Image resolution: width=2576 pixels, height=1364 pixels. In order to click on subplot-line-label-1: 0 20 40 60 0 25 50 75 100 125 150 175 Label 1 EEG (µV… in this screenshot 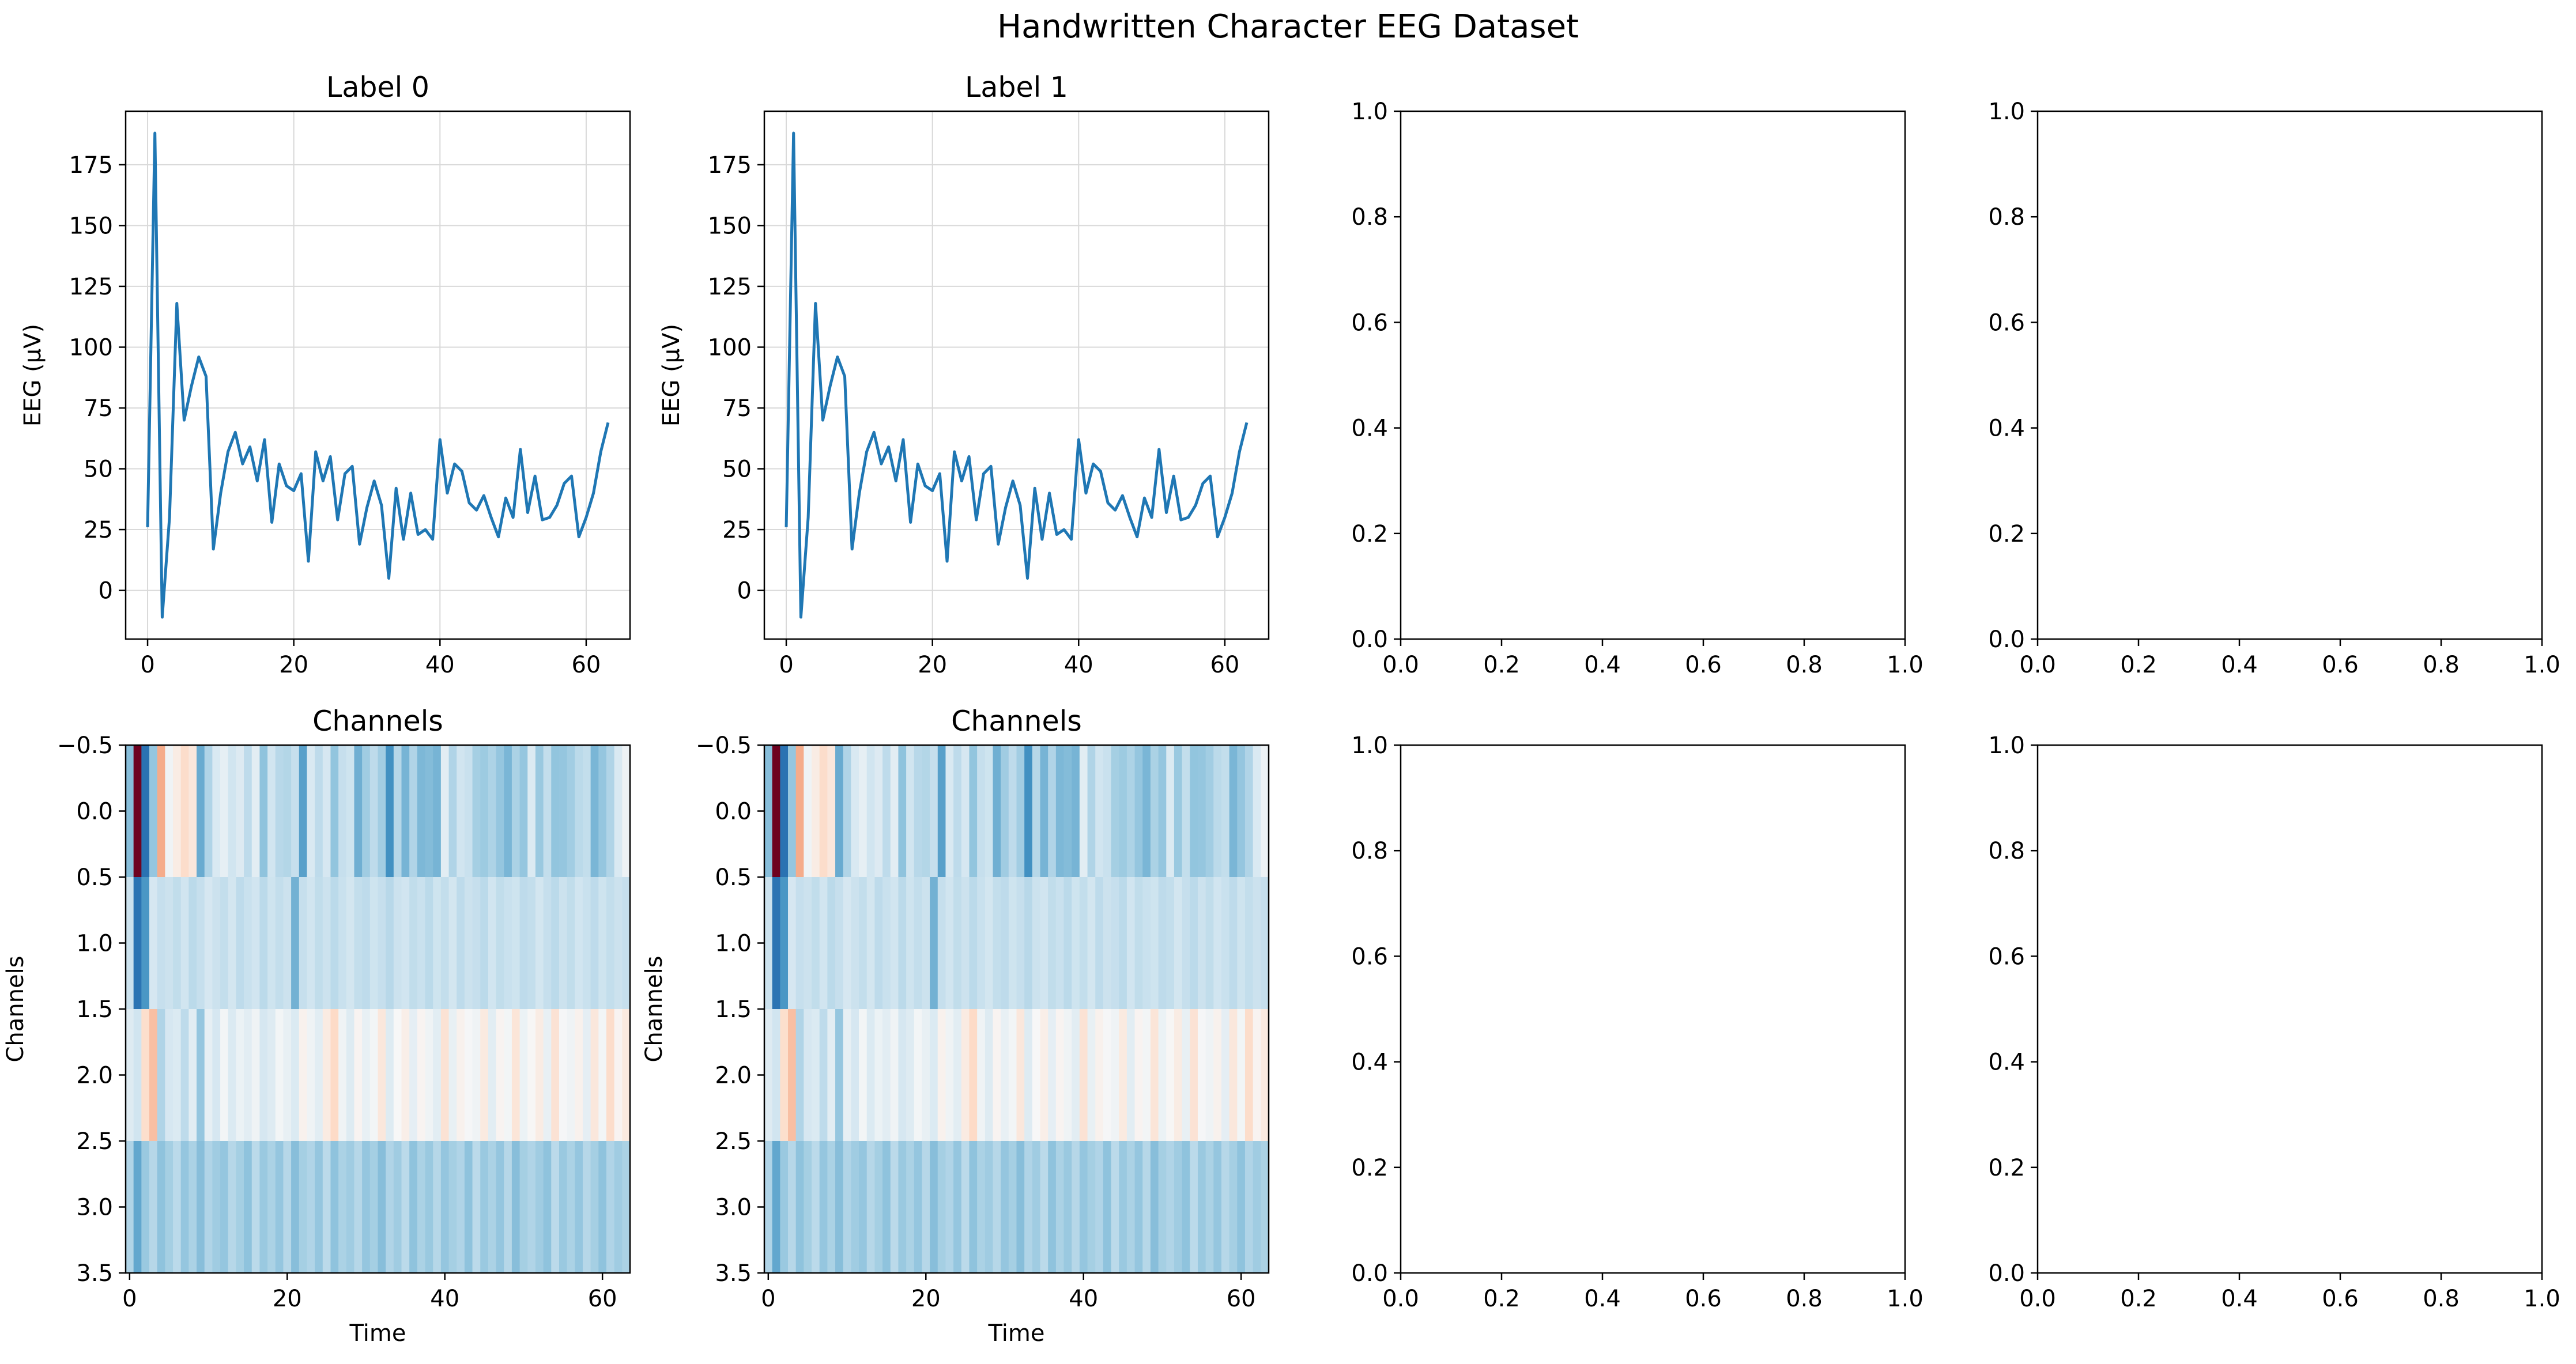, I will do `click(964, 374)`.